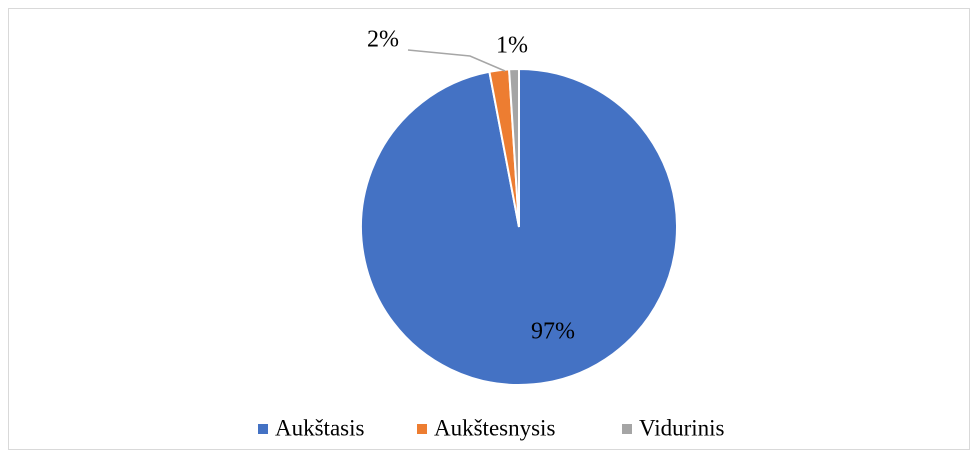  What do you see at coordinates (512, 46) in the screenshot?
I see `data-label: 1%` at bounding box center [512, 46].